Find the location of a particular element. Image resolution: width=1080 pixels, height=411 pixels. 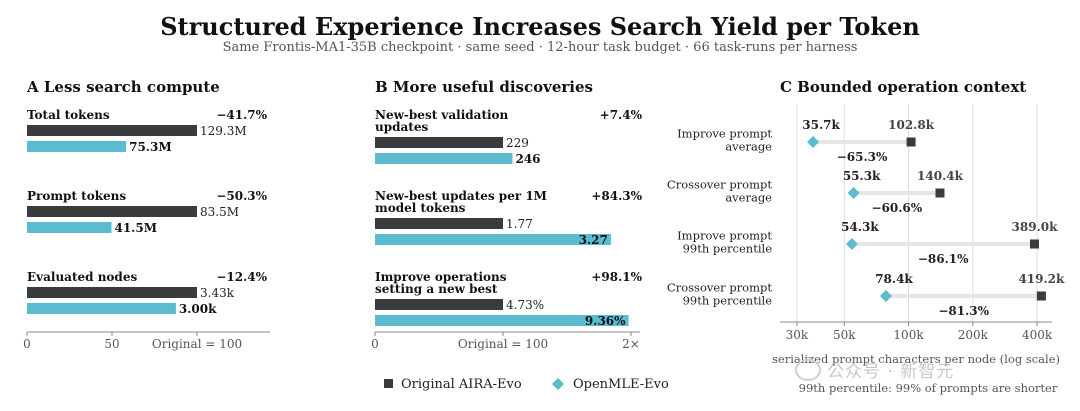

group-label: Improve operations is located at coordinates (441, 277).